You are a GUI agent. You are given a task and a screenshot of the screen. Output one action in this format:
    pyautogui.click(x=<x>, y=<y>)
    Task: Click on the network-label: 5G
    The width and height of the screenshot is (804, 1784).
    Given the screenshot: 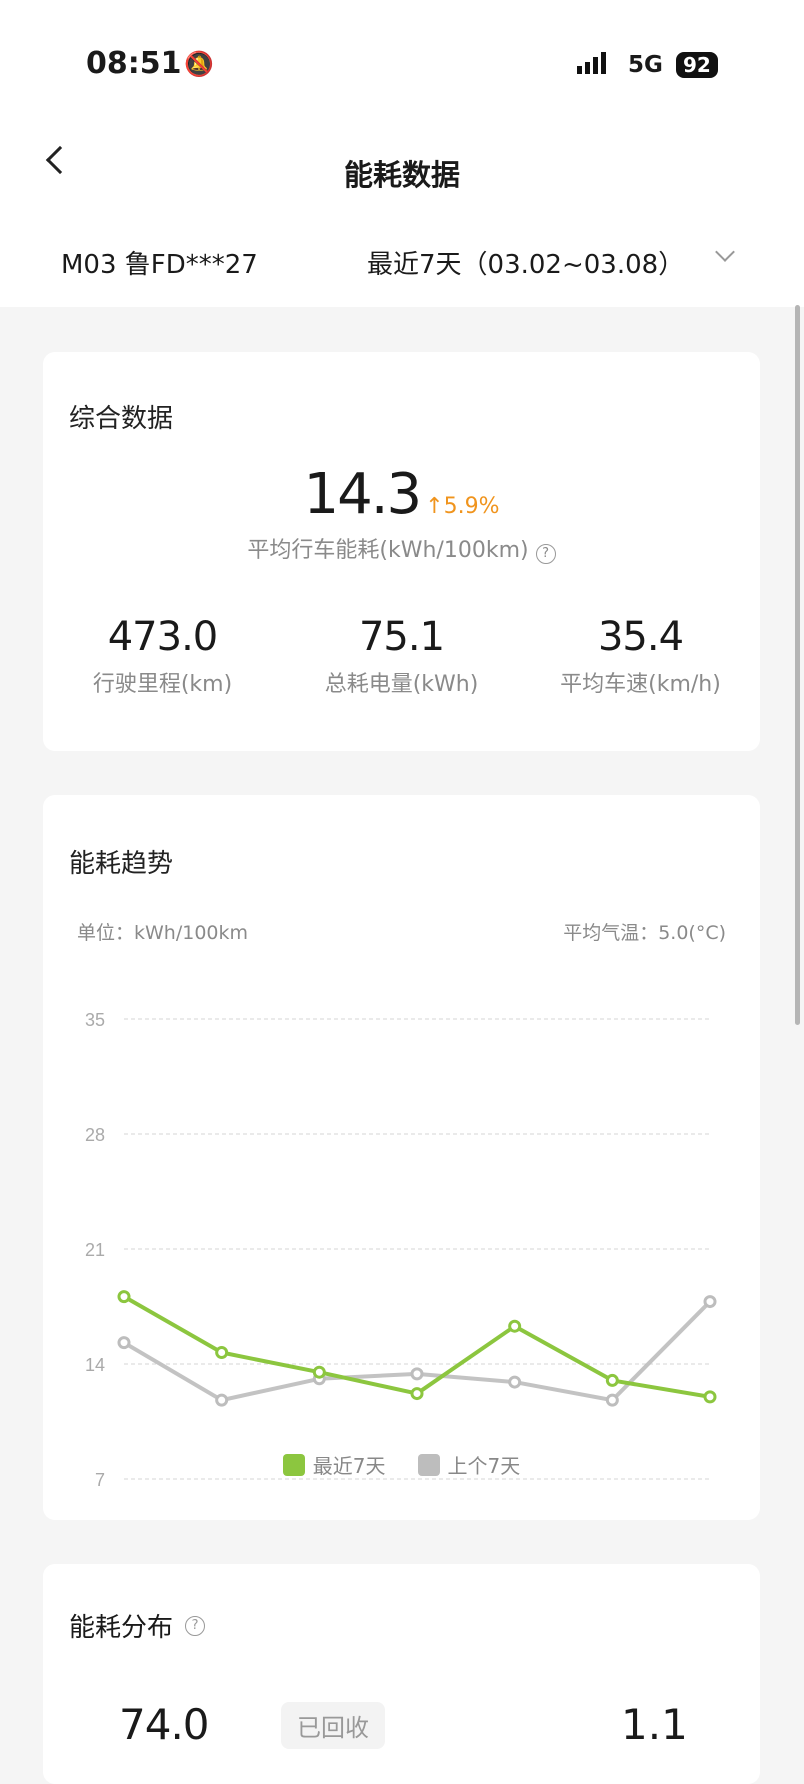 What is the action you would take?
    pyautogui.click(x=645, y=65)
    